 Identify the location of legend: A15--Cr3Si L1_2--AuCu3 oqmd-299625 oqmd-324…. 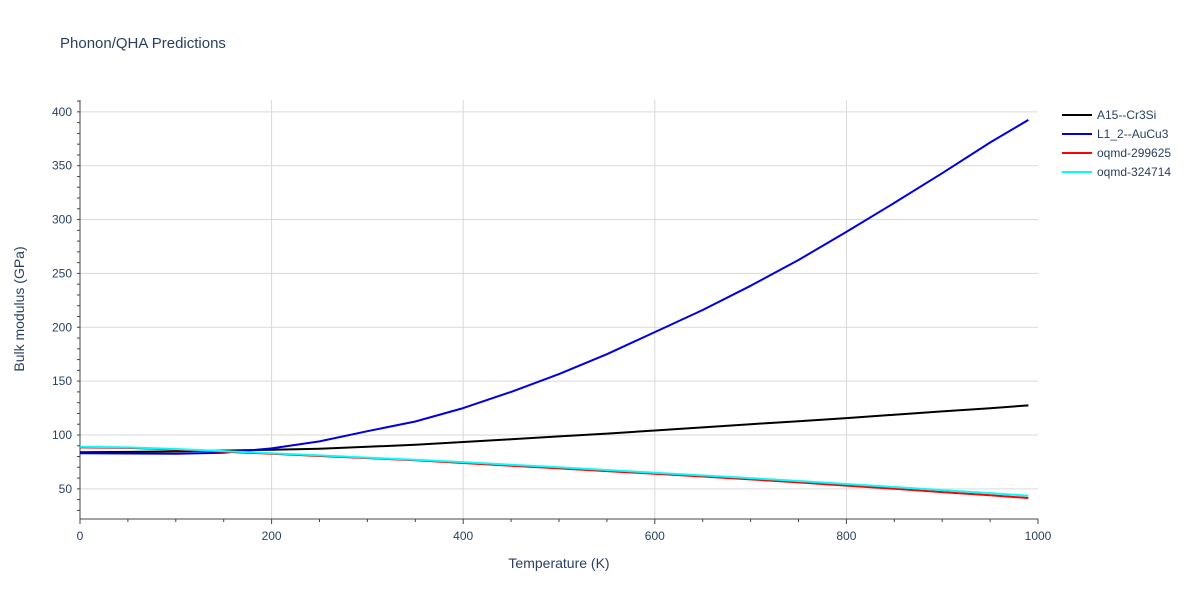
(1116, 143).